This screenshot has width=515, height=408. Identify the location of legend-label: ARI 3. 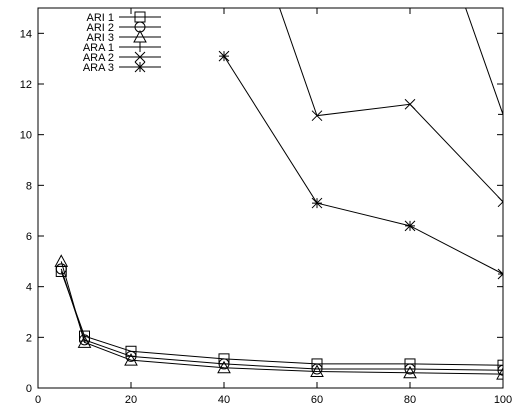
(100, 38).